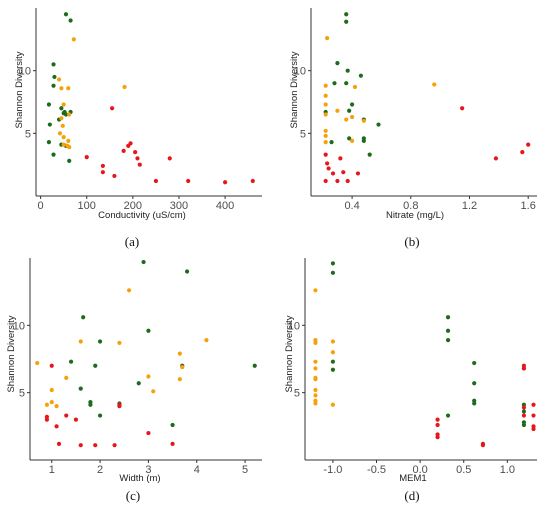 The width and height of the screenshot is (550, 508). What do you see at coordinates (415, 215) in the screenshot?
I see `x-axis-label: Nitrate (mg/L)` at bounding box center [415, 215].